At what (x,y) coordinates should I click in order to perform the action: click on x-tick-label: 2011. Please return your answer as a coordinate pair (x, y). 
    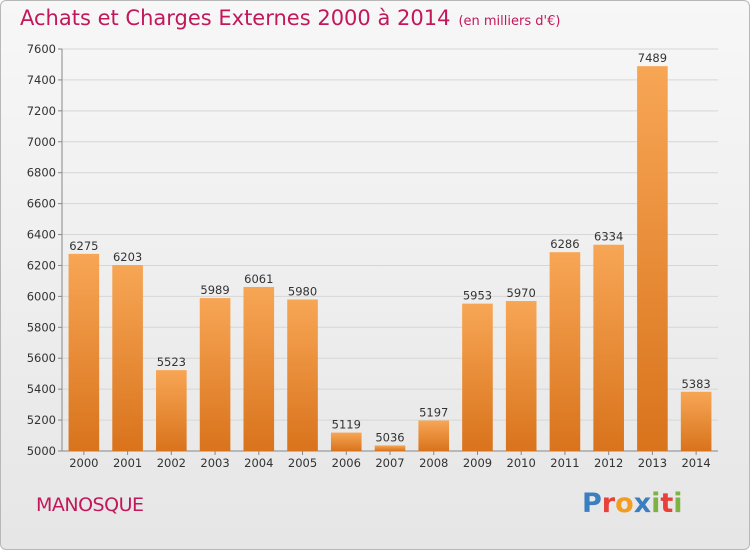
    Looking at the image, I should click on (564, 463).